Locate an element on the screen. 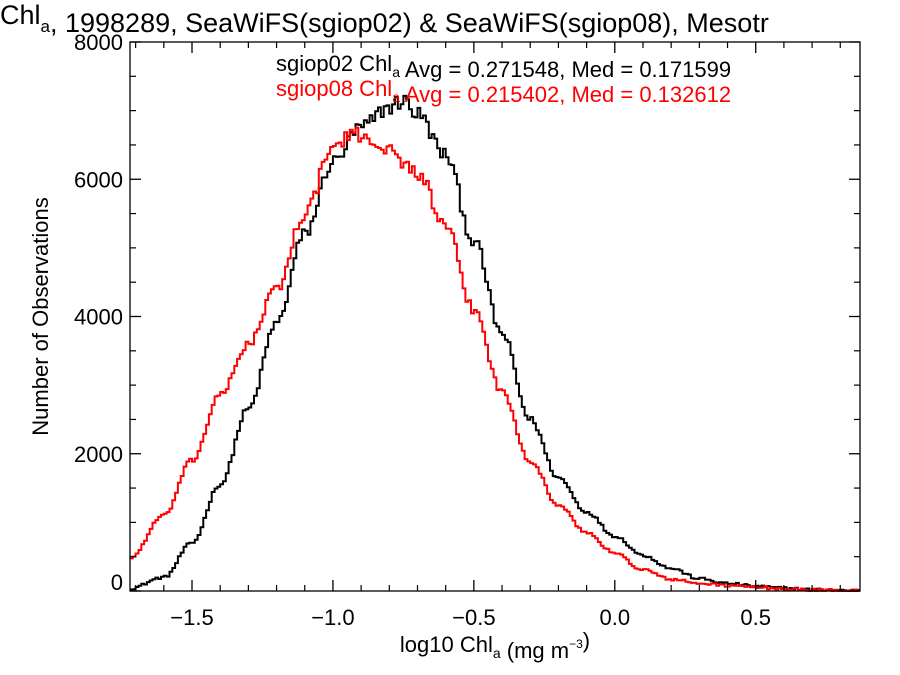  x-tick-label: 0.5 is located at coordinates (755, 617).